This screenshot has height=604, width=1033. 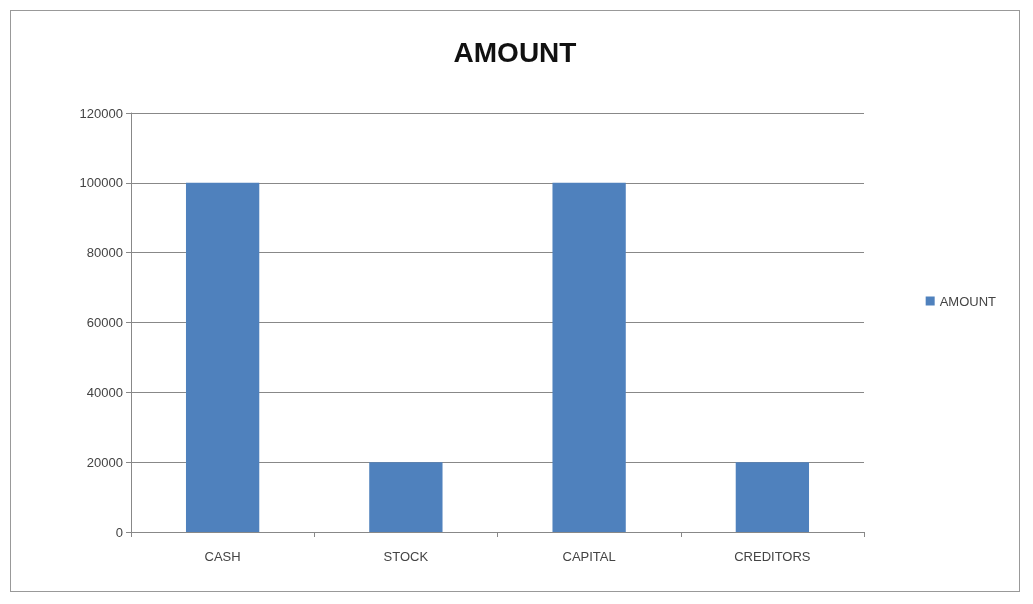 What do you see at coordinates (104, 253) in the screenshot?
I see `y-tick-label: 80000` at bounding box center [104, 253].